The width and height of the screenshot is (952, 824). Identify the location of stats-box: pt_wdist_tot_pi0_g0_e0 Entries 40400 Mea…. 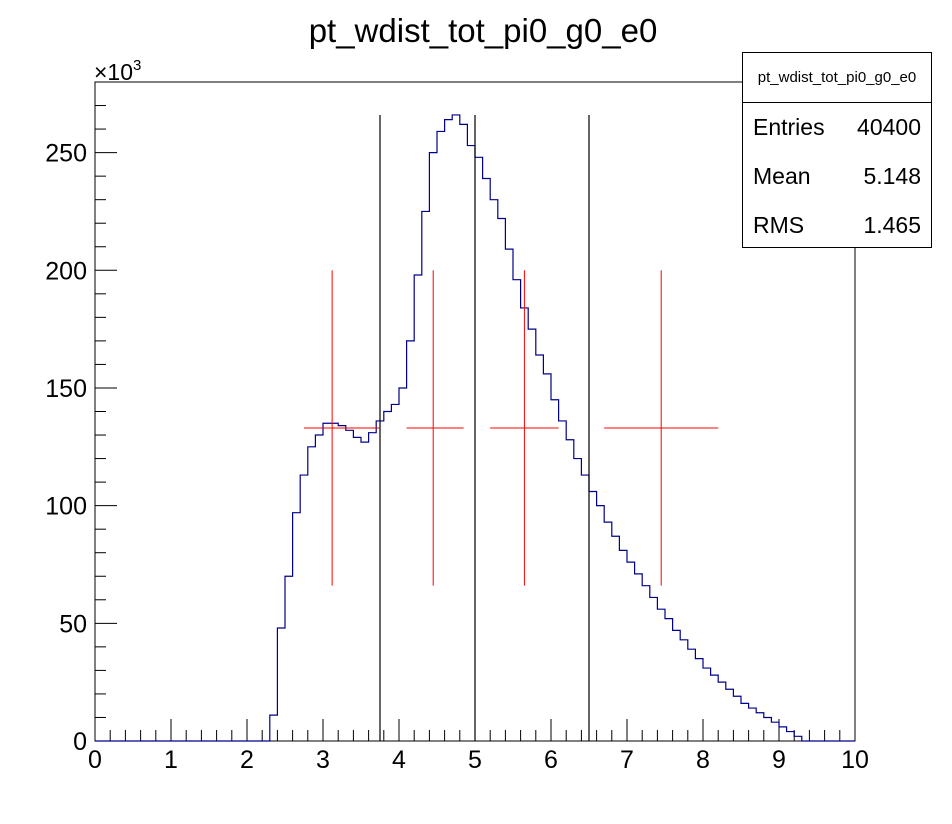
(837, 150).